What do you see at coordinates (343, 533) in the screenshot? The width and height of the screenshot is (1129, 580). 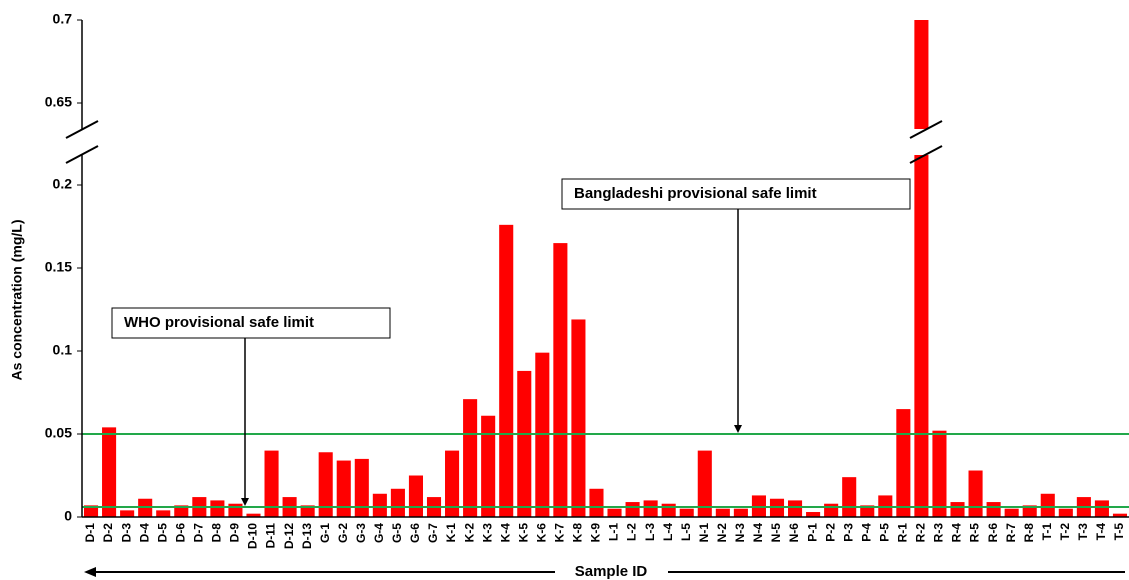 I see `x-tick-label: G-2` at bounding box center [343, 533].